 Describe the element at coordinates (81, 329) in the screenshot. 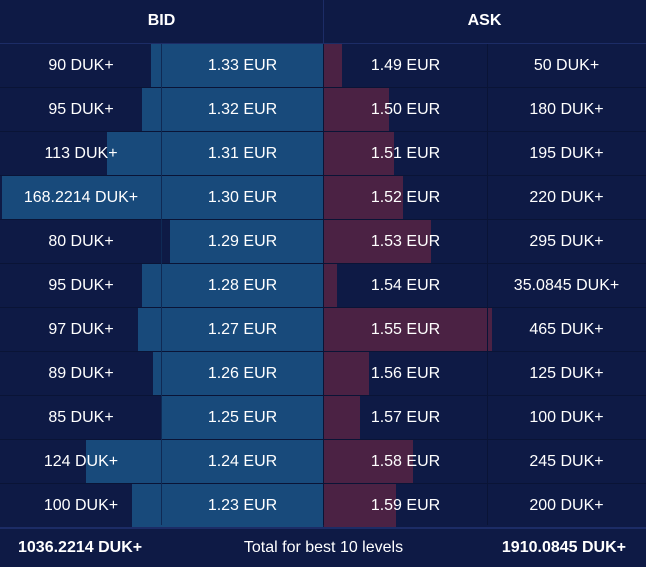

I see `bid-quantity: 97 DUK+` at that location.